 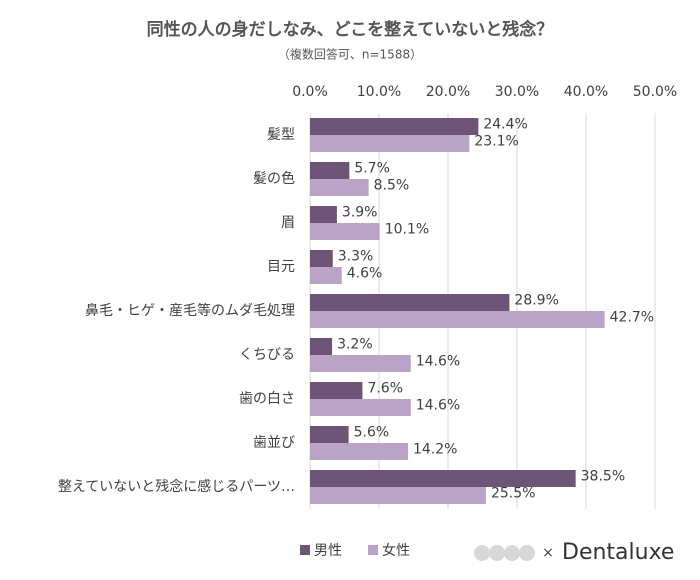 I want to click on category-label: 歯並び, so click(x=274, y=443).